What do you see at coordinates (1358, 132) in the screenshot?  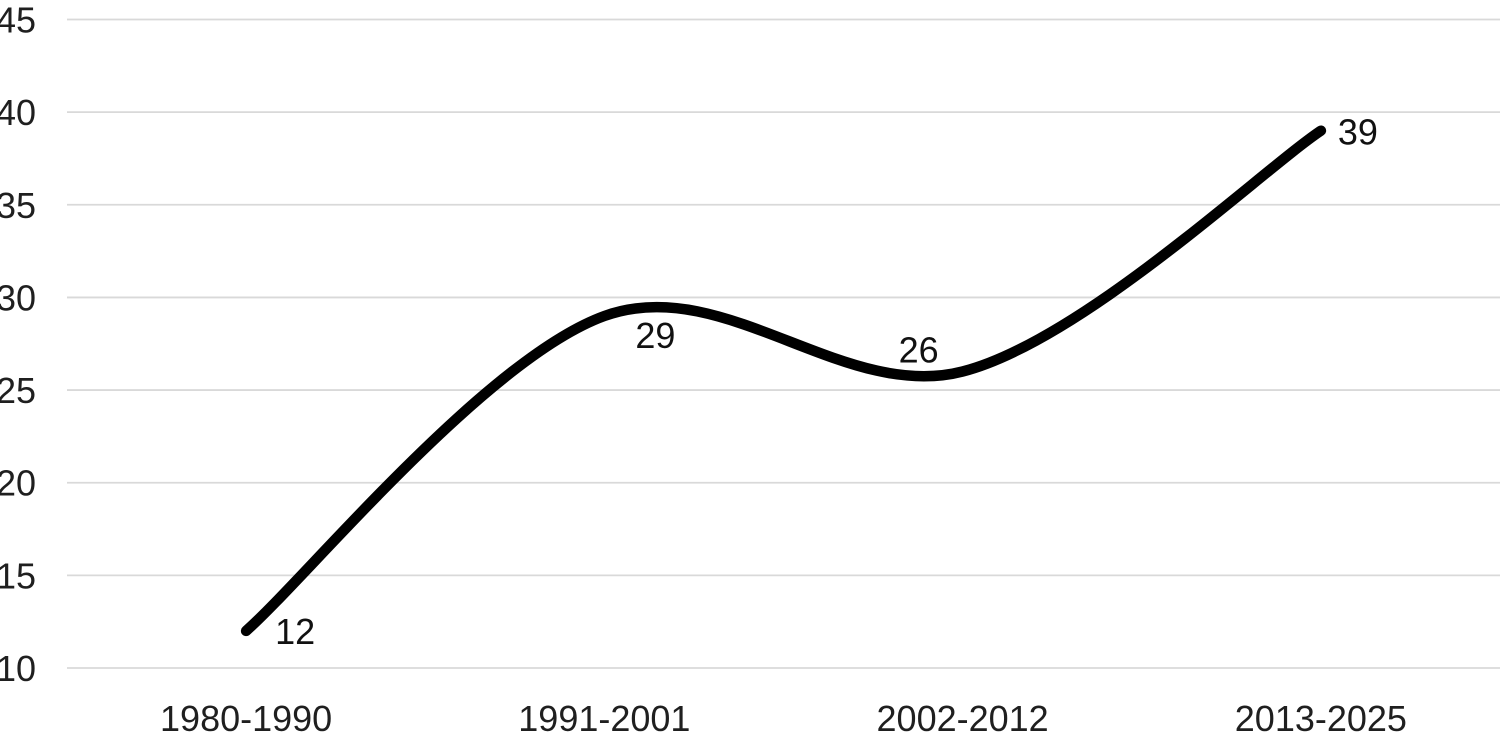 I see `data-label-3: 39` at bounding box center [1358, 132].